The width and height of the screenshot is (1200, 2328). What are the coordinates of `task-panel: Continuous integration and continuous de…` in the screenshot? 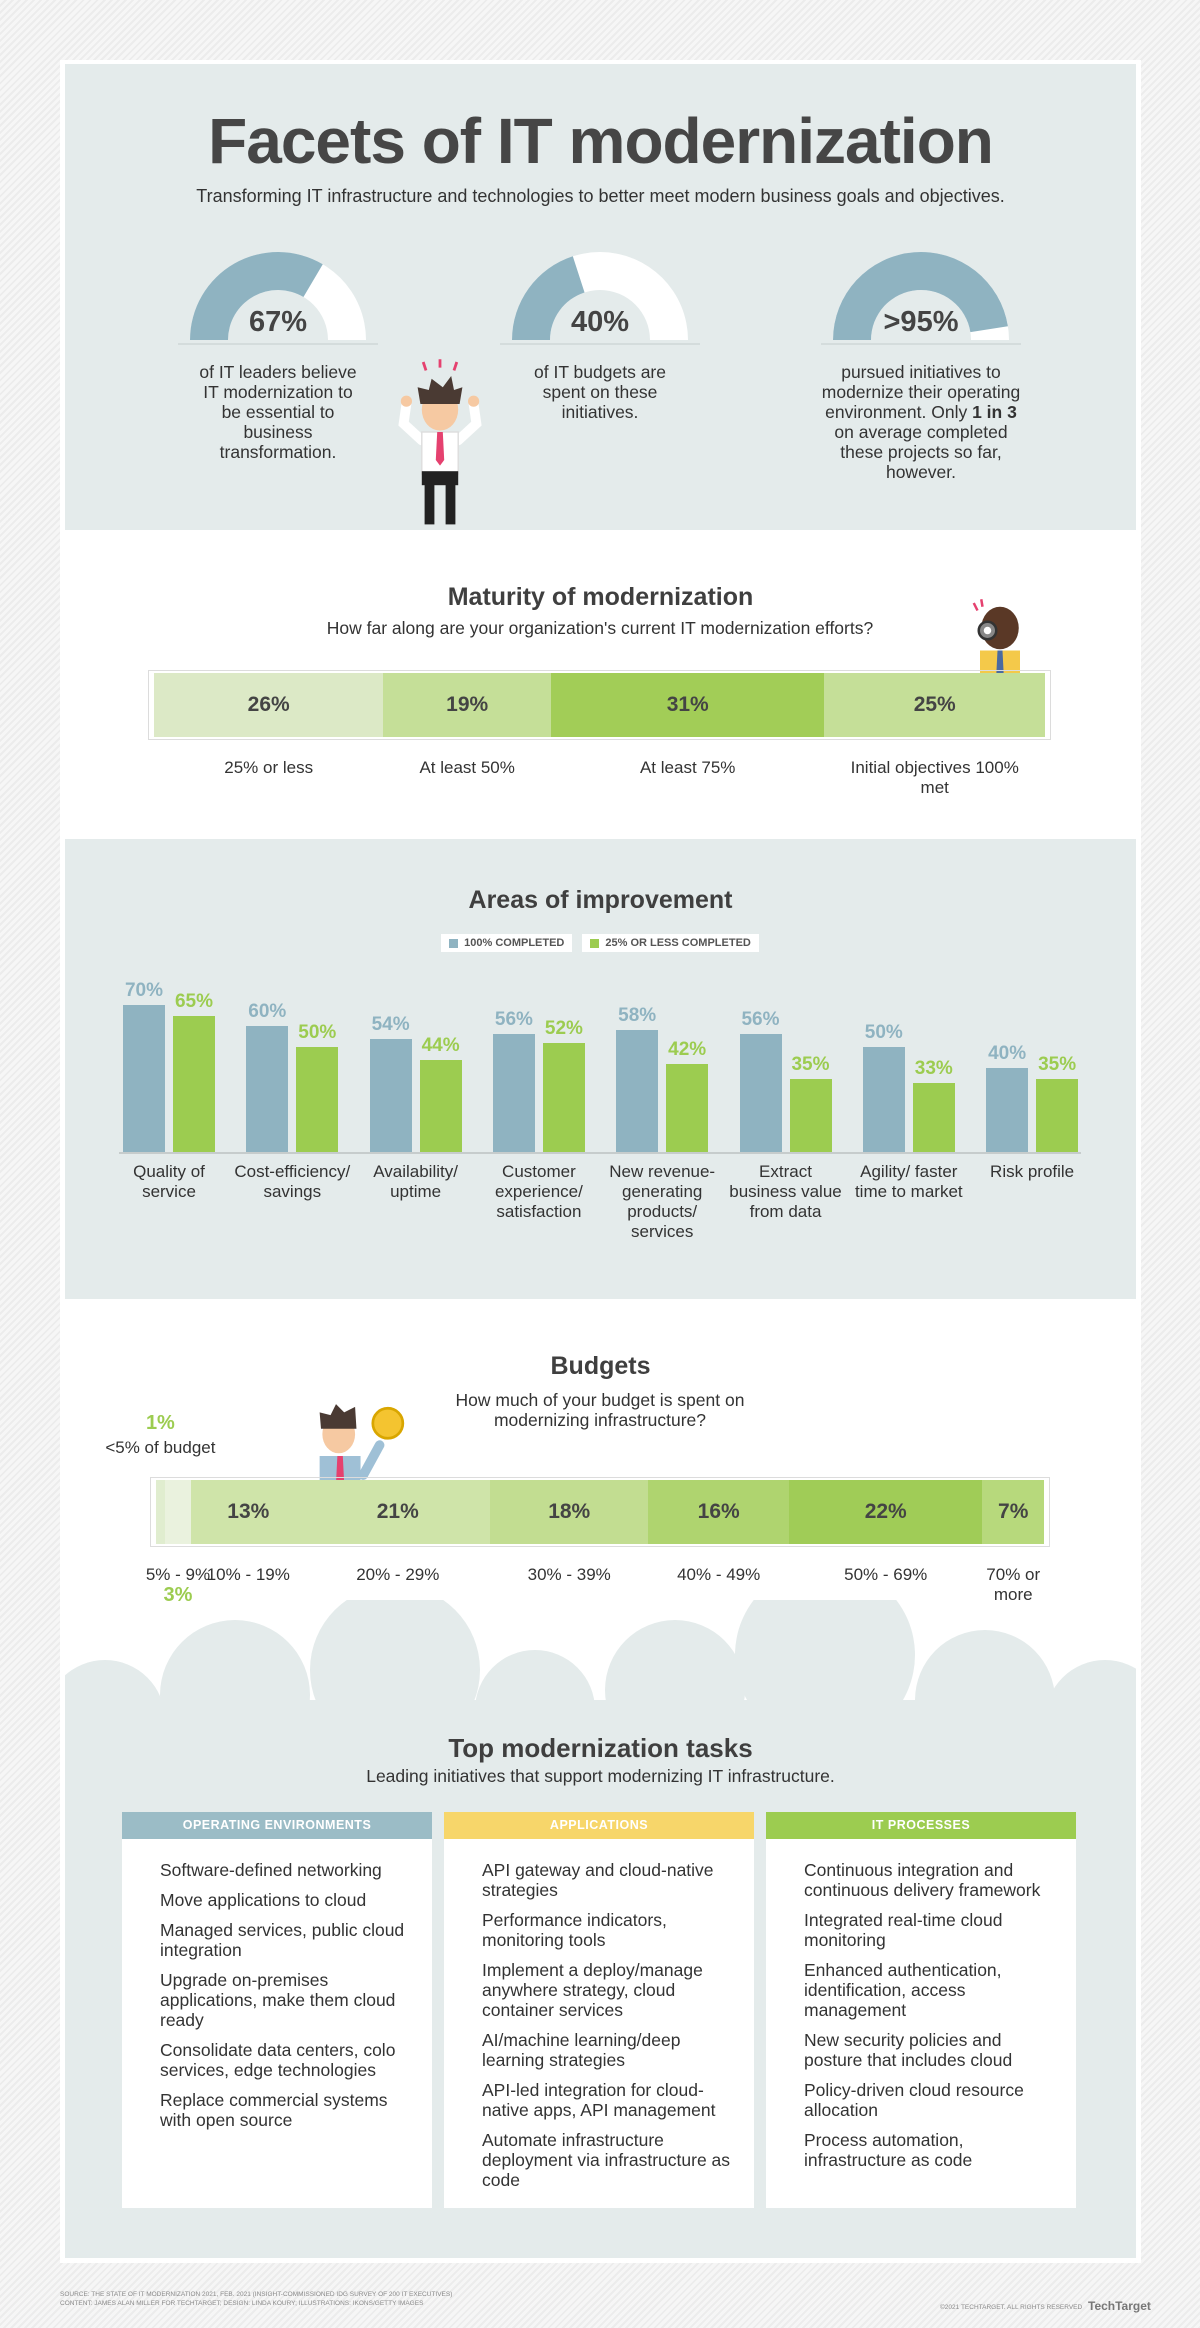 It's located at (921, 2023).